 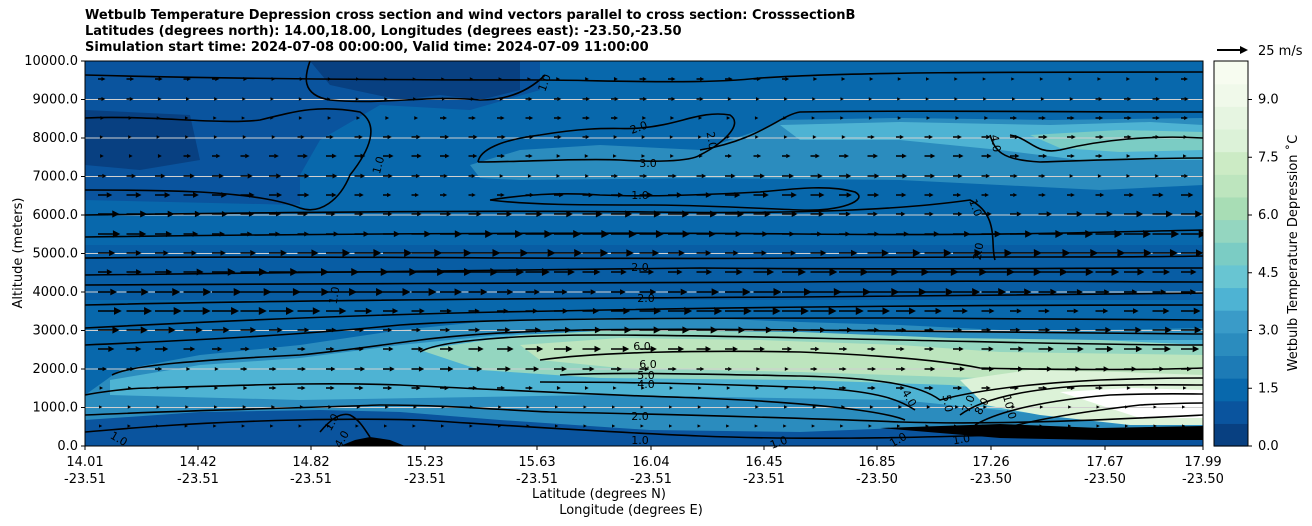 I want to click on colorbar-frame, so click(x=1231, y=253).